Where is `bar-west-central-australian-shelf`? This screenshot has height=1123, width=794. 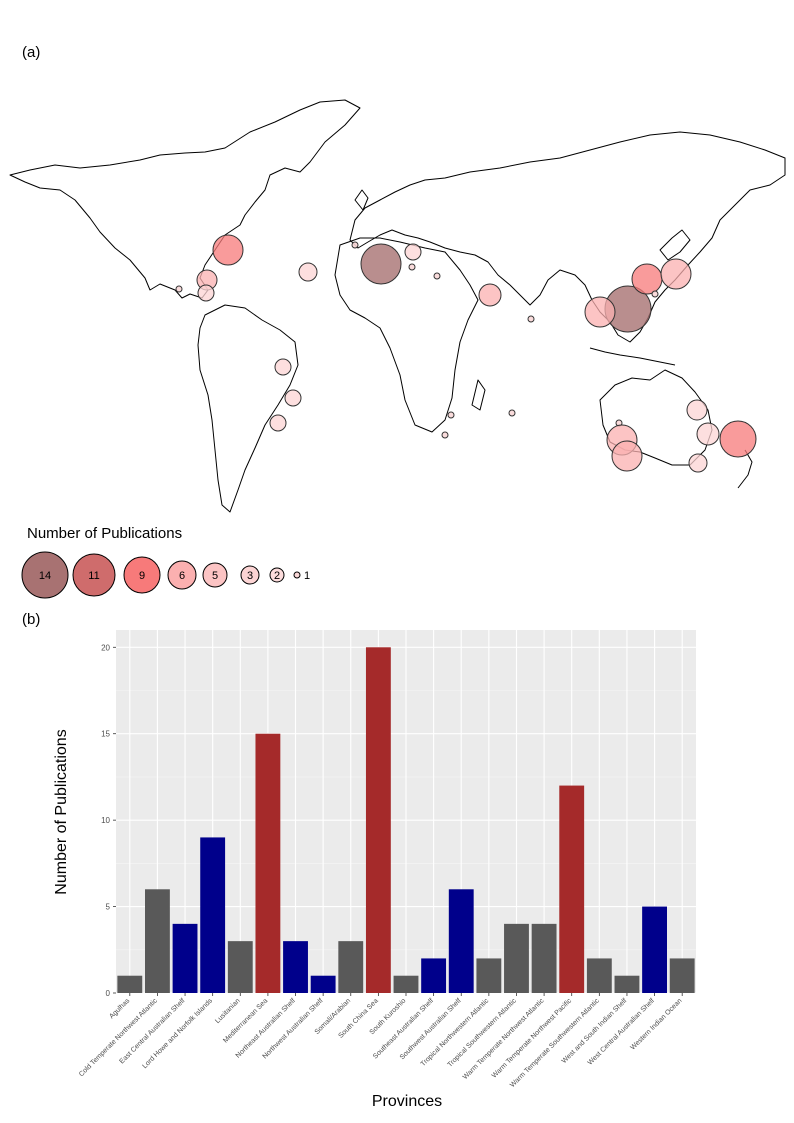
bar-west-central-australian-shelf is located at coordinates (654, 949).